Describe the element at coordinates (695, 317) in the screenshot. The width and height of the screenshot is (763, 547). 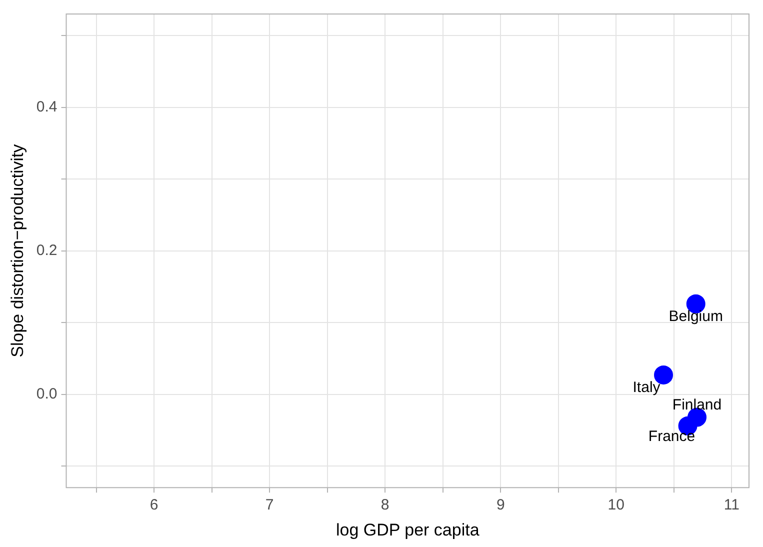
I see `annotation: Belgium` at that location.